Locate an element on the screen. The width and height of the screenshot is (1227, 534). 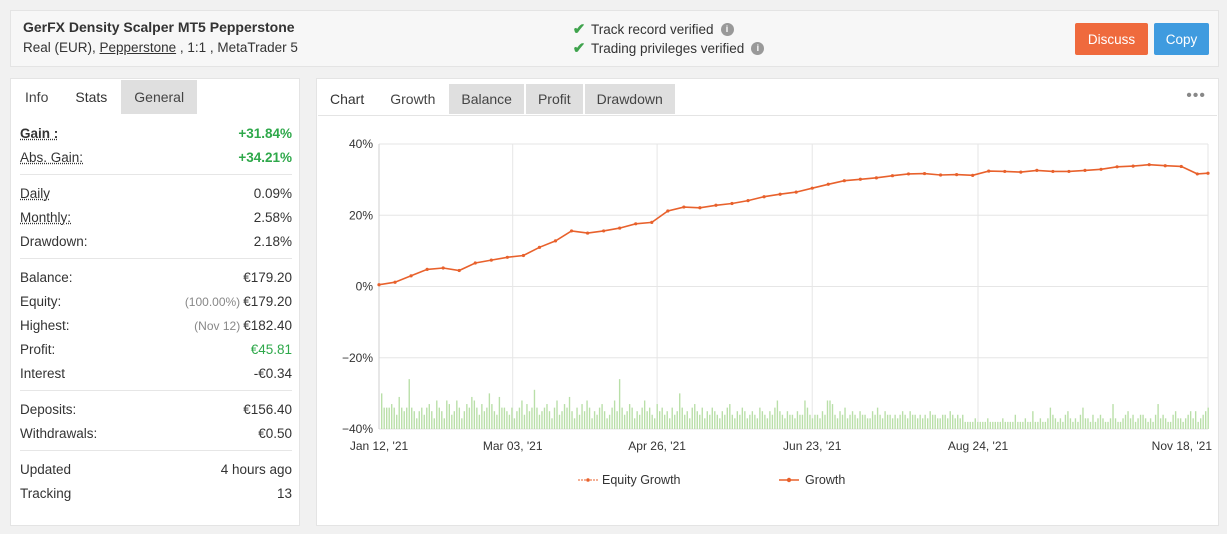
highest-value-group: (Nov 12) €182.40 is located at coordinates (243, 325).